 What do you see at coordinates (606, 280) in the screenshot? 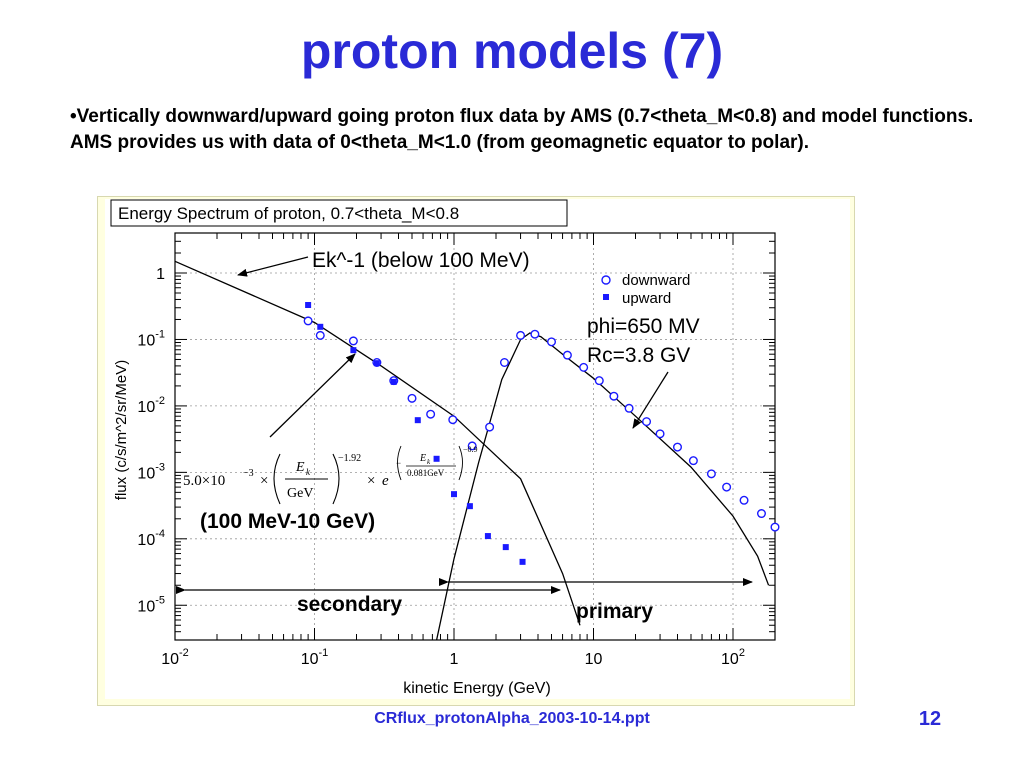
I see `legend-marker-downward` at bounding box center [606, 280].